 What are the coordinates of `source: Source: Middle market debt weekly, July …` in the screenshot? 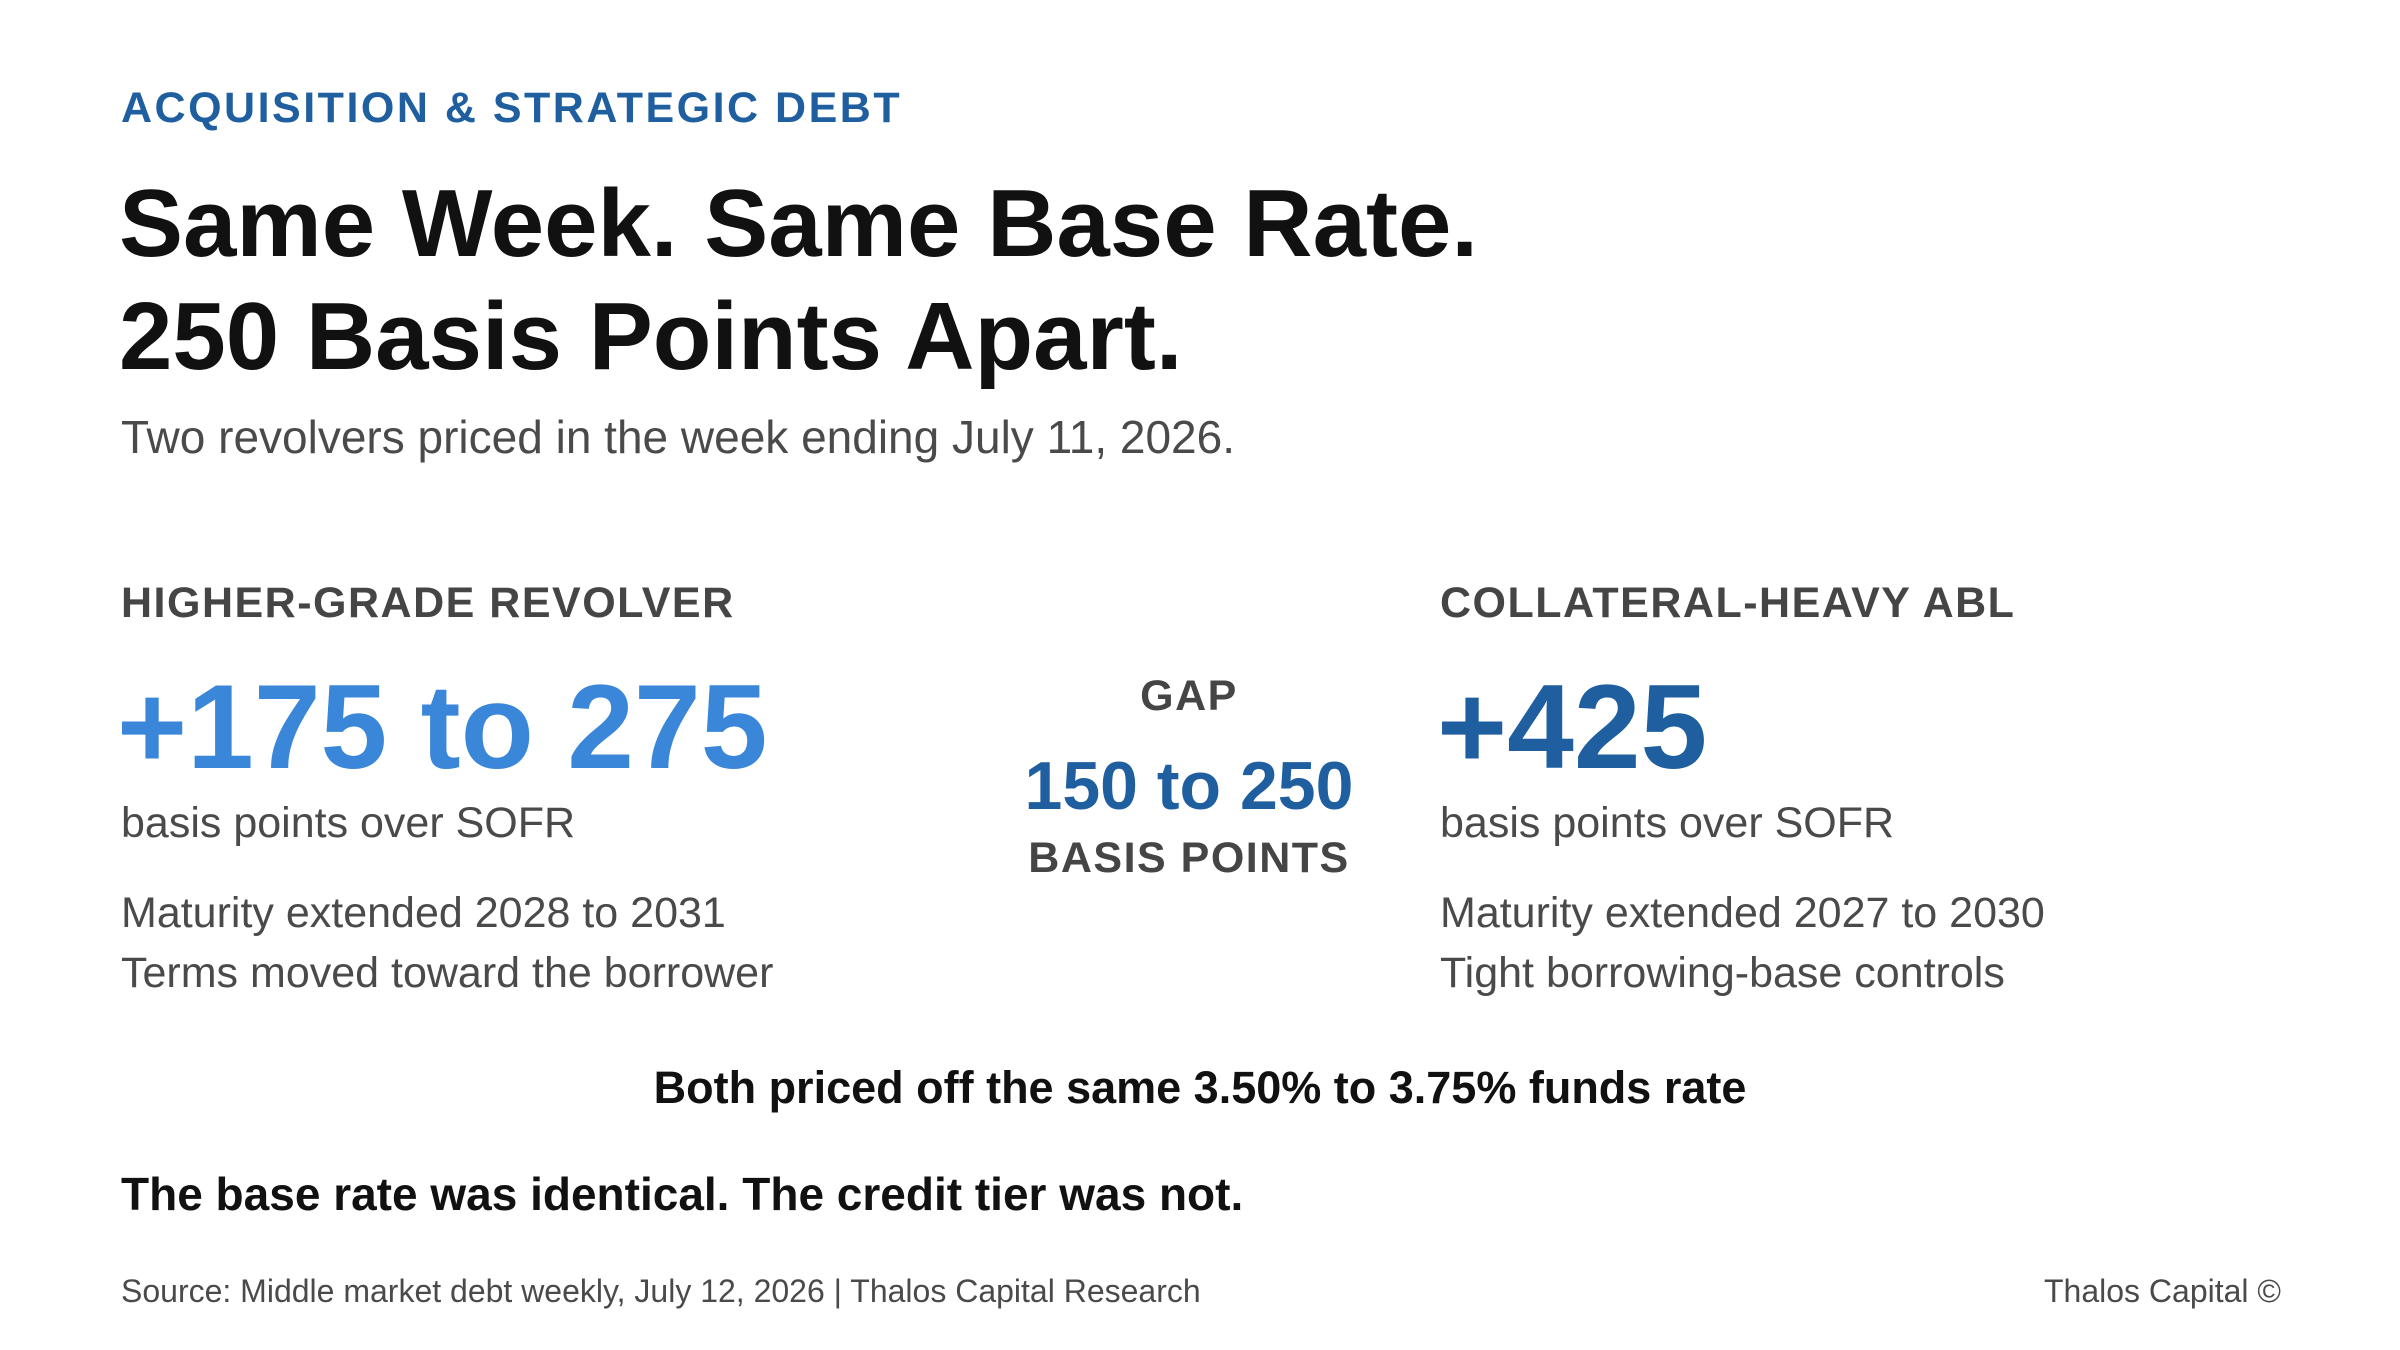 It's located at (661, 1291).